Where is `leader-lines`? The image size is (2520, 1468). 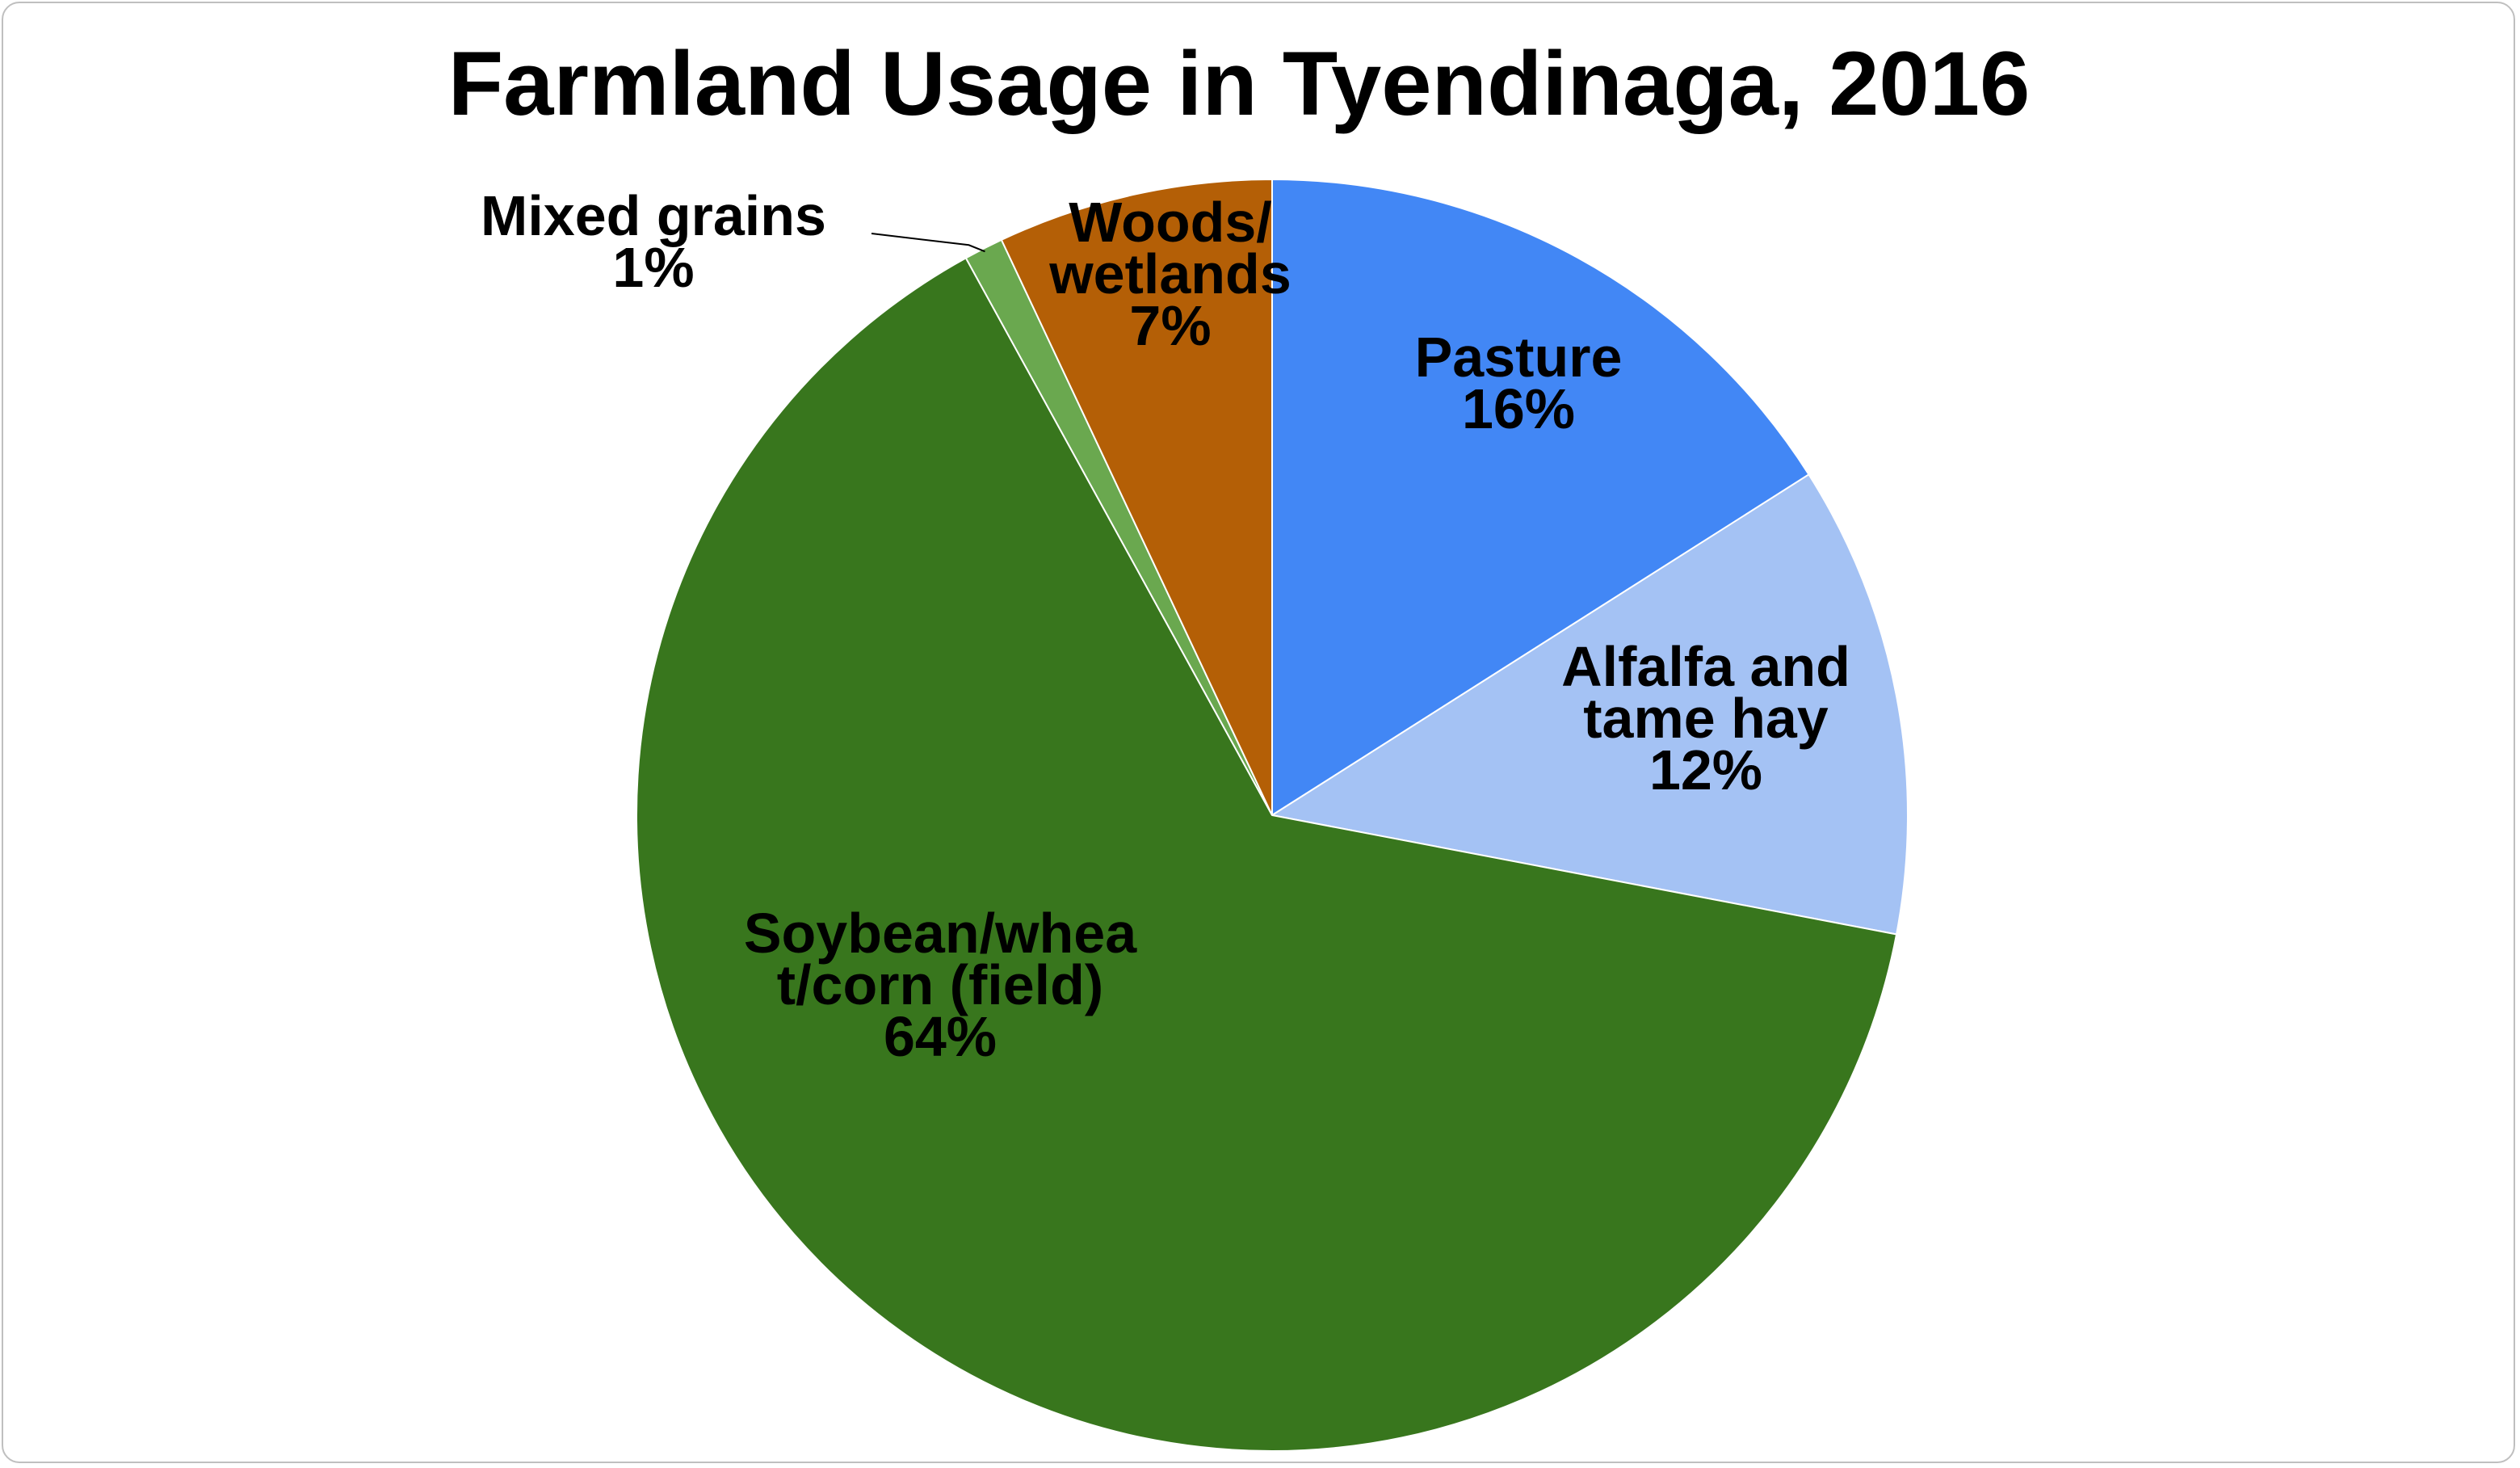 leader-lines is located at coordinates (928, 243).